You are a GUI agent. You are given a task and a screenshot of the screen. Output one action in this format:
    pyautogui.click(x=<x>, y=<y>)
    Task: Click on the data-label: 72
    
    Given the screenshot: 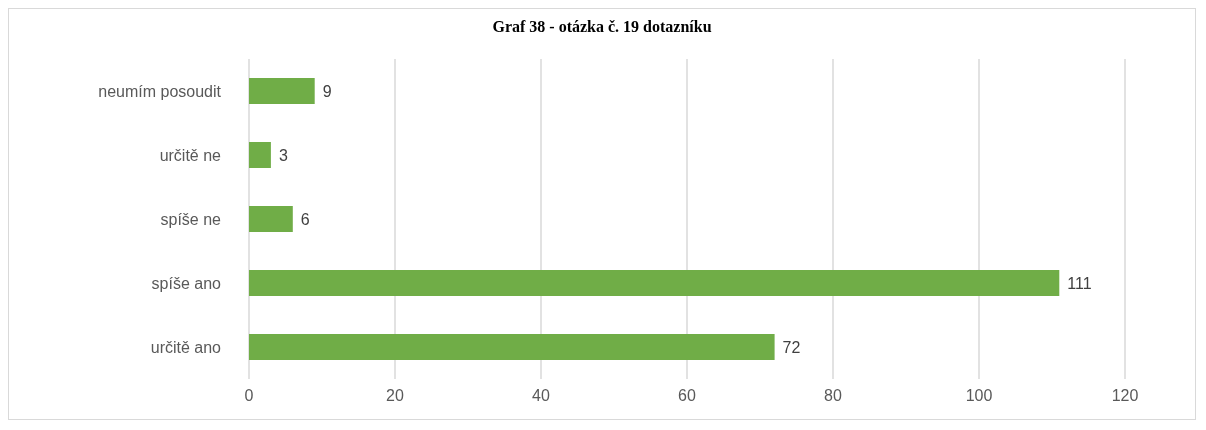 What is the action you would take?
    pyautogui.click(x=791, y=347)
    